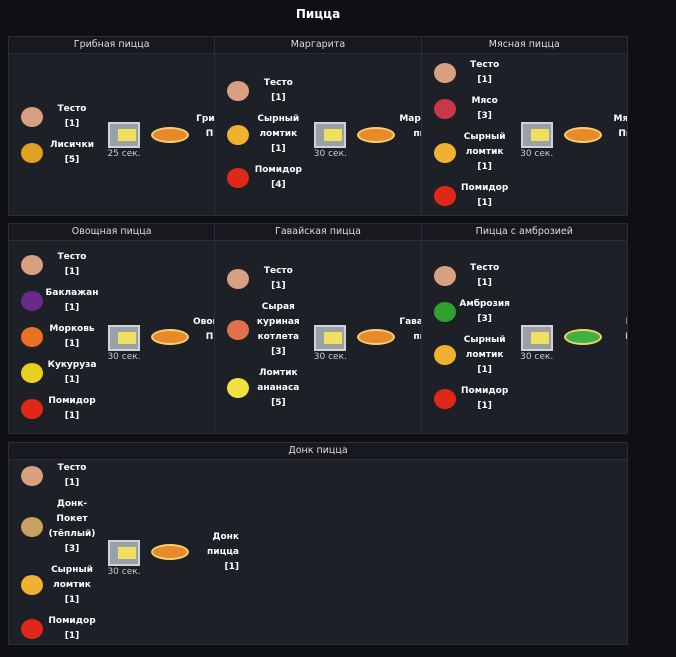  I want to click on result-text: Гавайская пицца [1], so click(410, 337).